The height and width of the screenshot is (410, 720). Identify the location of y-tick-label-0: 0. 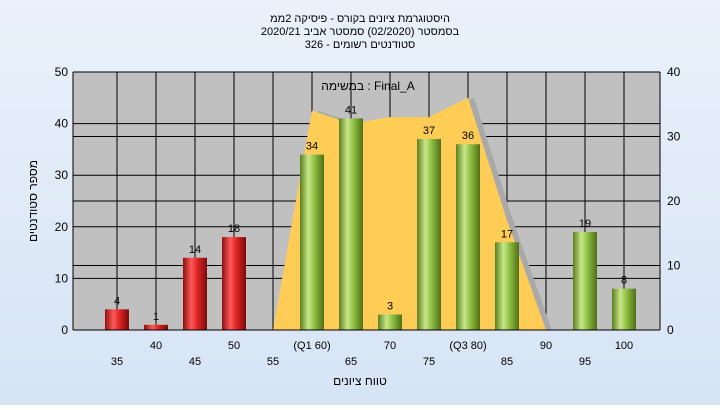
(64, 330).